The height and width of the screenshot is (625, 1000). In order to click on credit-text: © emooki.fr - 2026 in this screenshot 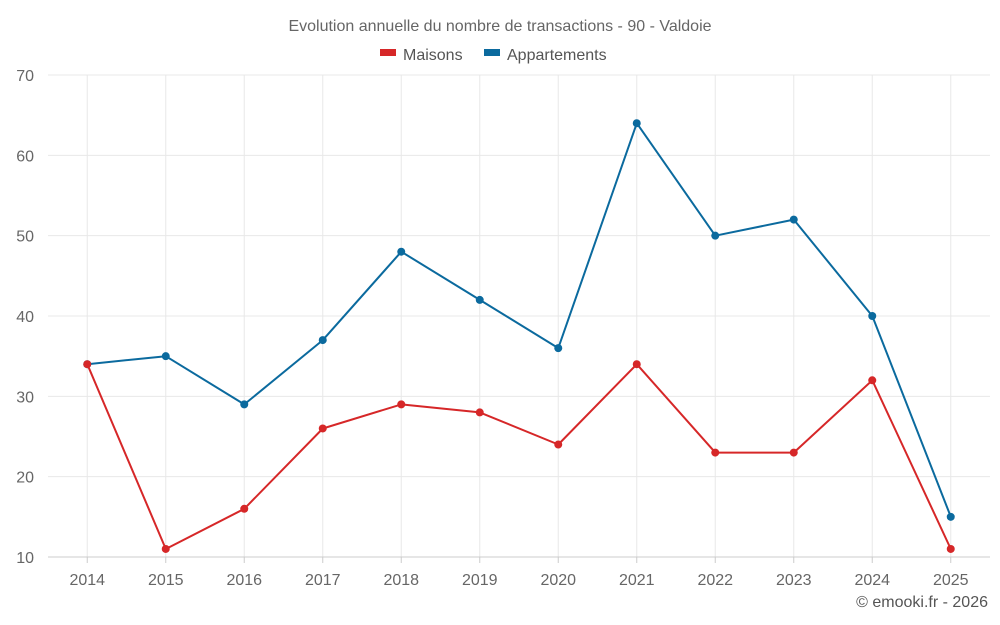, I will do `click(922, 602)`.